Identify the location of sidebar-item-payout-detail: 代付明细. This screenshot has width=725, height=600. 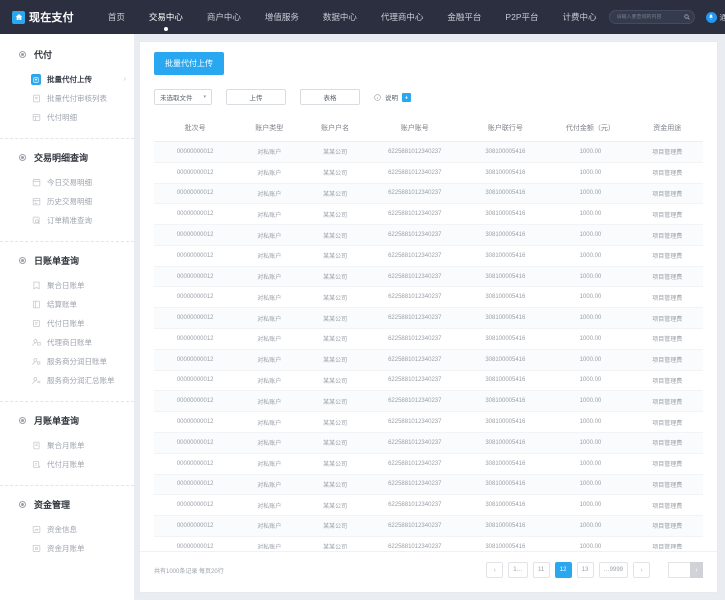
(67, 117).